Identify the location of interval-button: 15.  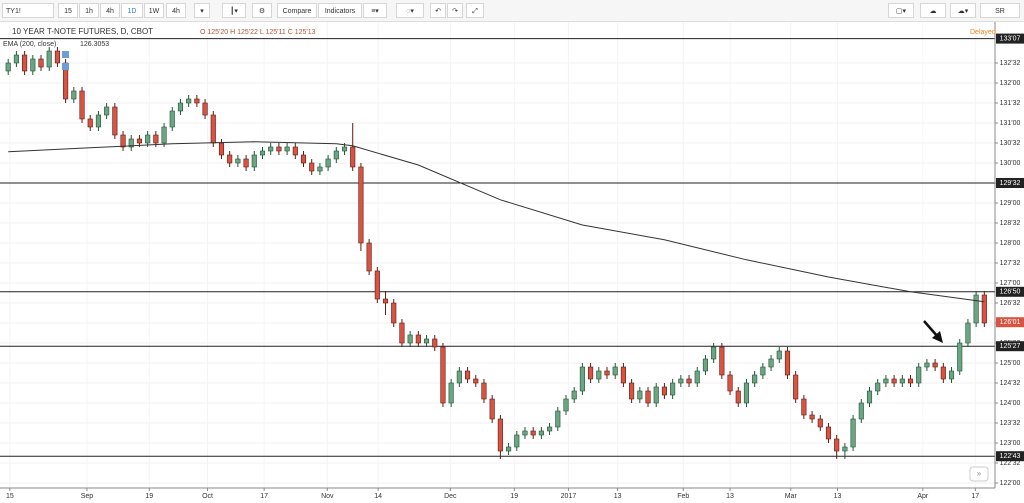
(68, 10).